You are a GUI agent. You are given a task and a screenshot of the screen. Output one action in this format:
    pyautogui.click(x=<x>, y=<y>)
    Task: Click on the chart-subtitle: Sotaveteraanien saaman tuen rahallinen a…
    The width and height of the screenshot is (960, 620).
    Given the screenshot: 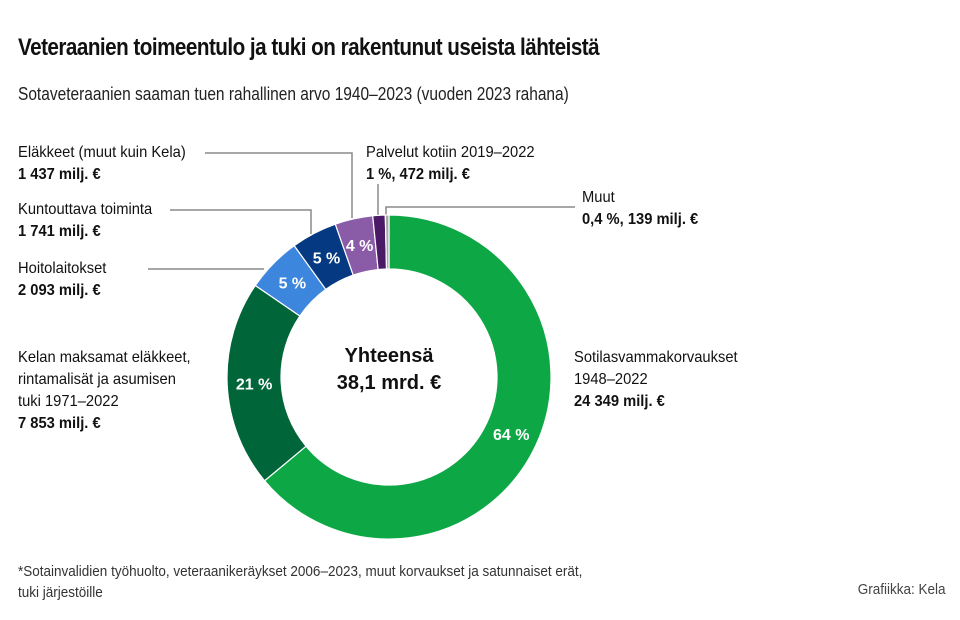 What is the action you would take?
    pyautogui.click(x=293, y=94)
    